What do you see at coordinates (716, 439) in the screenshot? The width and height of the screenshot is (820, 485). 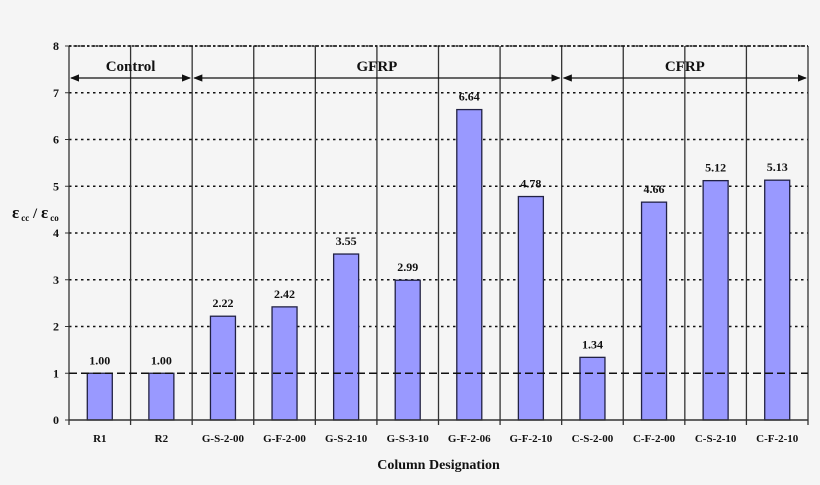 I see `x-tick-label: C-S-2-10` at bounding box center [716, 439].